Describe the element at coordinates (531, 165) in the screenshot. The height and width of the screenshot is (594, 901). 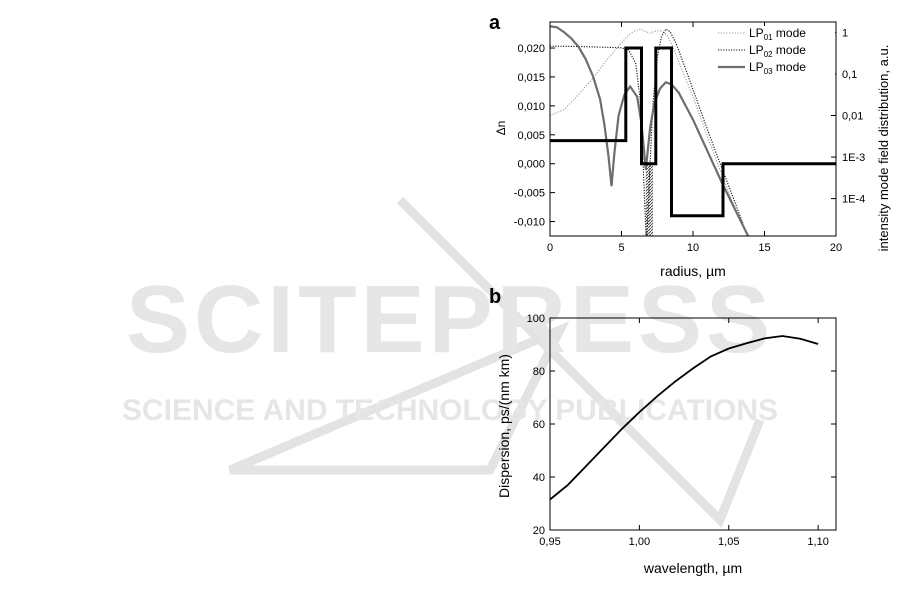
I see `y-tick-label: 0,000` at that location.